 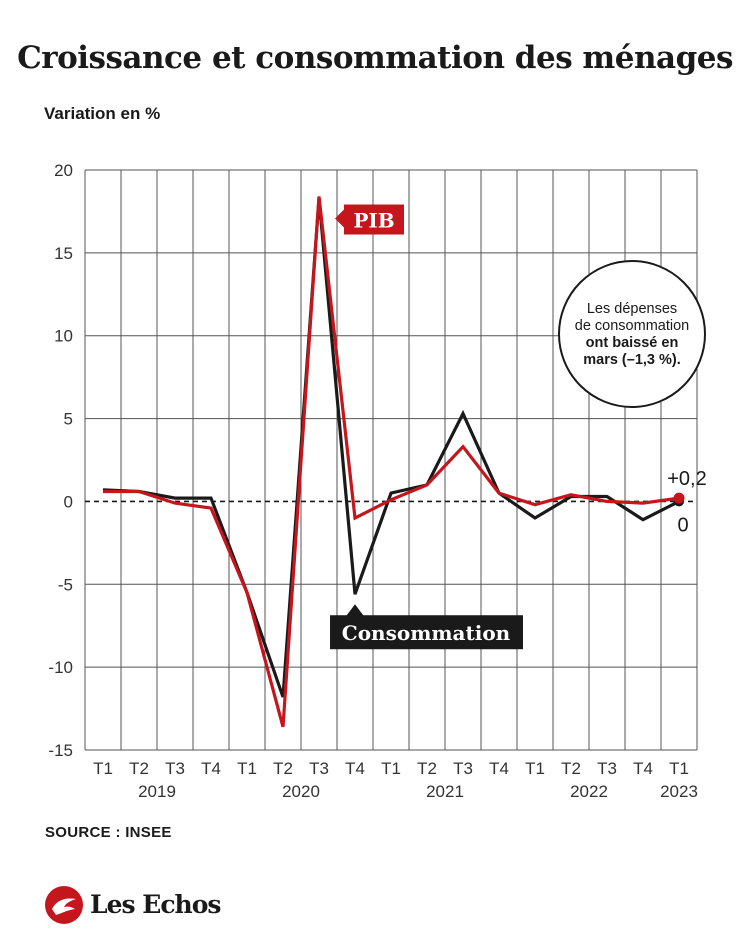 What do you see at coordinates (63, 253) in the screenshot?
I see `y-tick-label: 15` at bounding box center [63, 253].